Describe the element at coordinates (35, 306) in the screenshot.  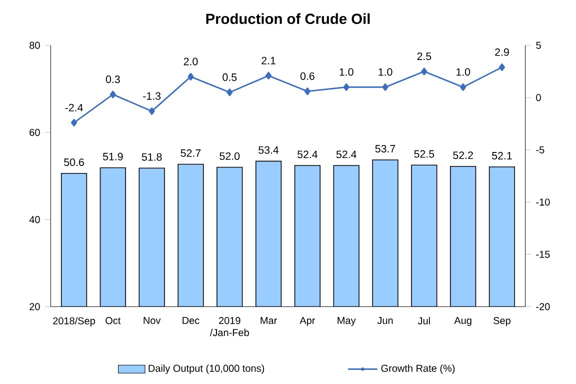
I see `y-tick-label: 20` at that location.